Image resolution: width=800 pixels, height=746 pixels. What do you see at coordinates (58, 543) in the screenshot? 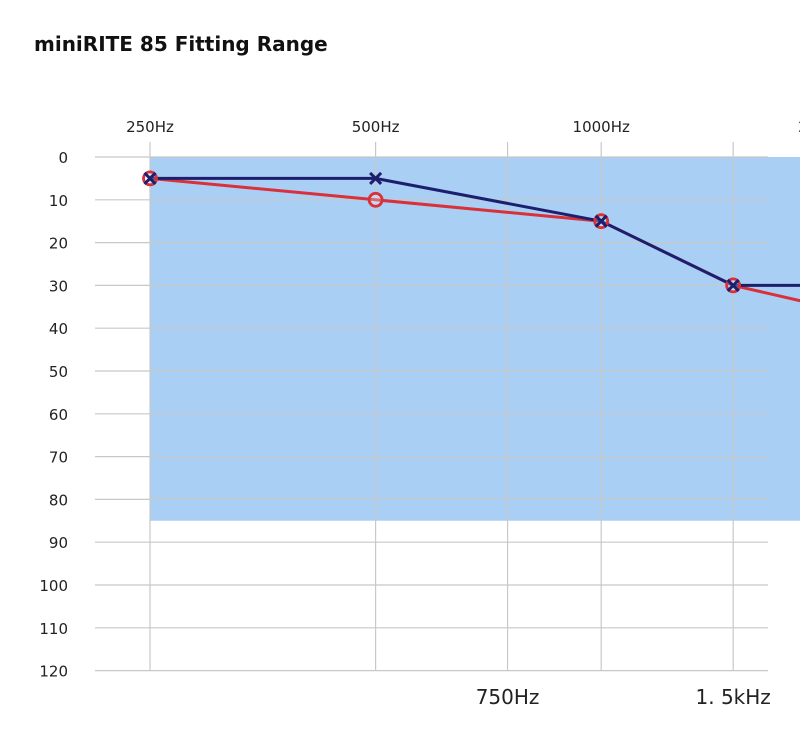
I see `y-tick-label: 90` at bounding box center [58, 543].